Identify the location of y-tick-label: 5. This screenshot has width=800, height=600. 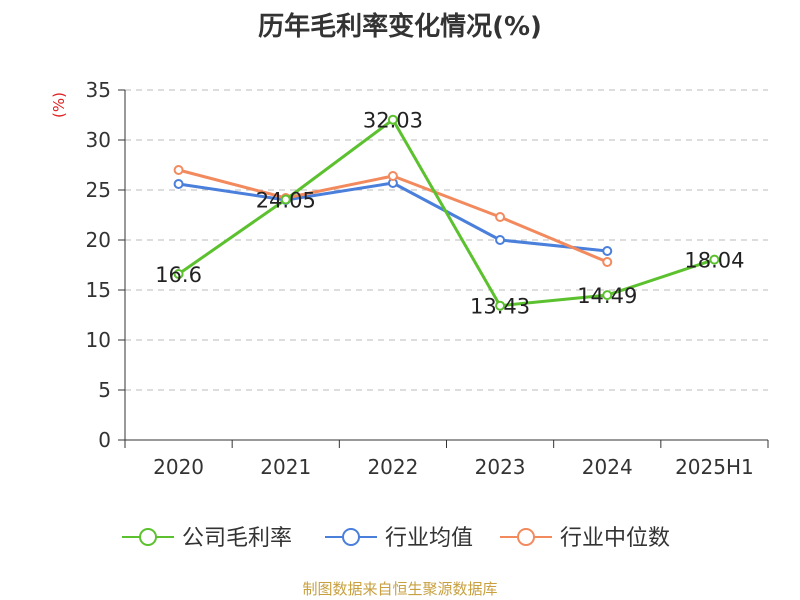
(104, 390).